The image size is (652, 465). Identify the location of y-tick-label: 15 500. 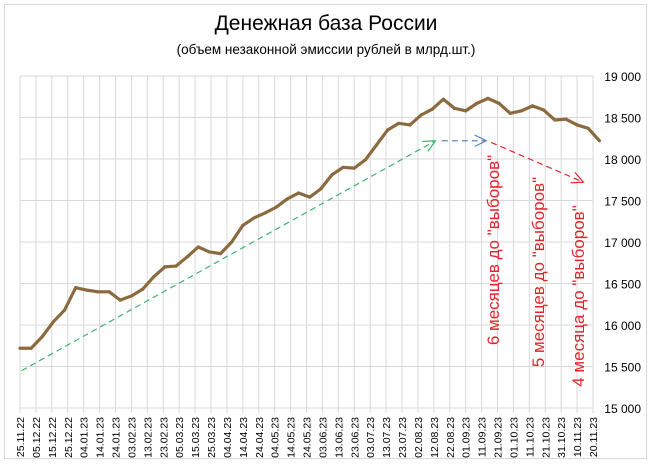
(622, 368).